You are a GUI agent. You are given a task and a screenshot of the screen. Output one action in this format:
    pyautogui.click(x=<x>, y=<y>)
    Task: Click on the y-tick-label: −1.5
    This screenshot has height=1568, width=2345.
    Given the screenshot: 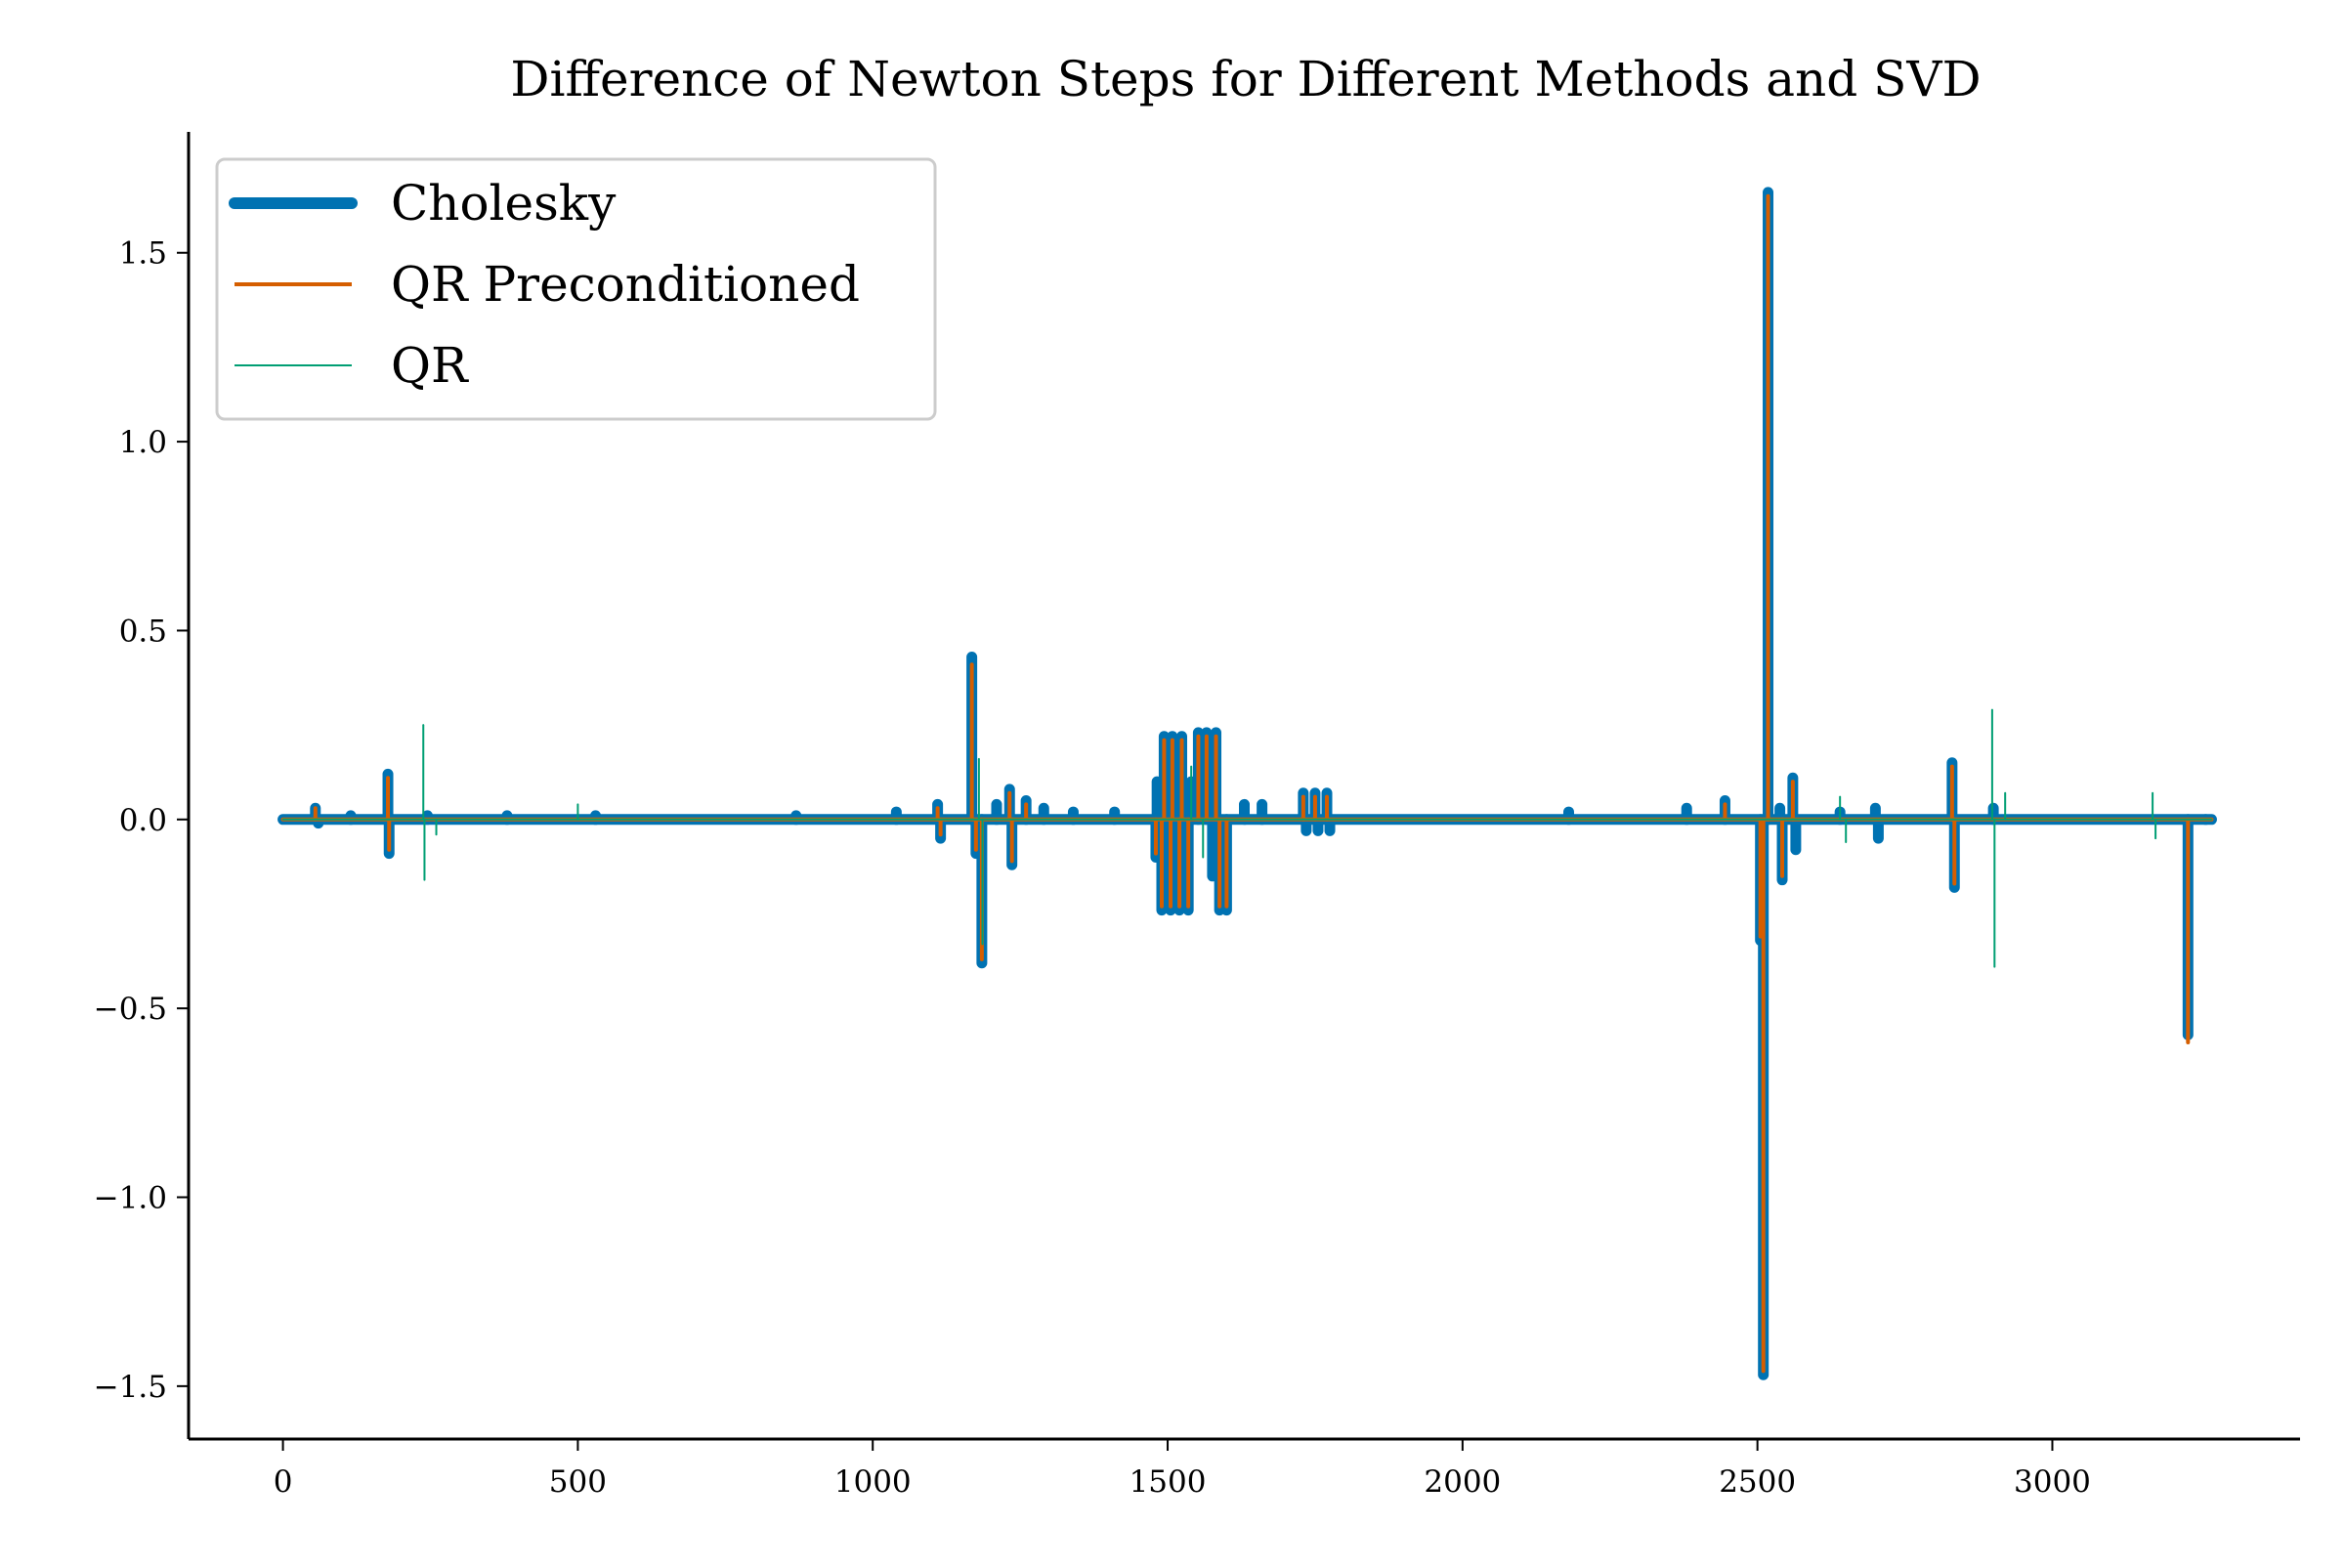 What is the action you would take?
    pyautogui.click(x=130, y=1387)
    